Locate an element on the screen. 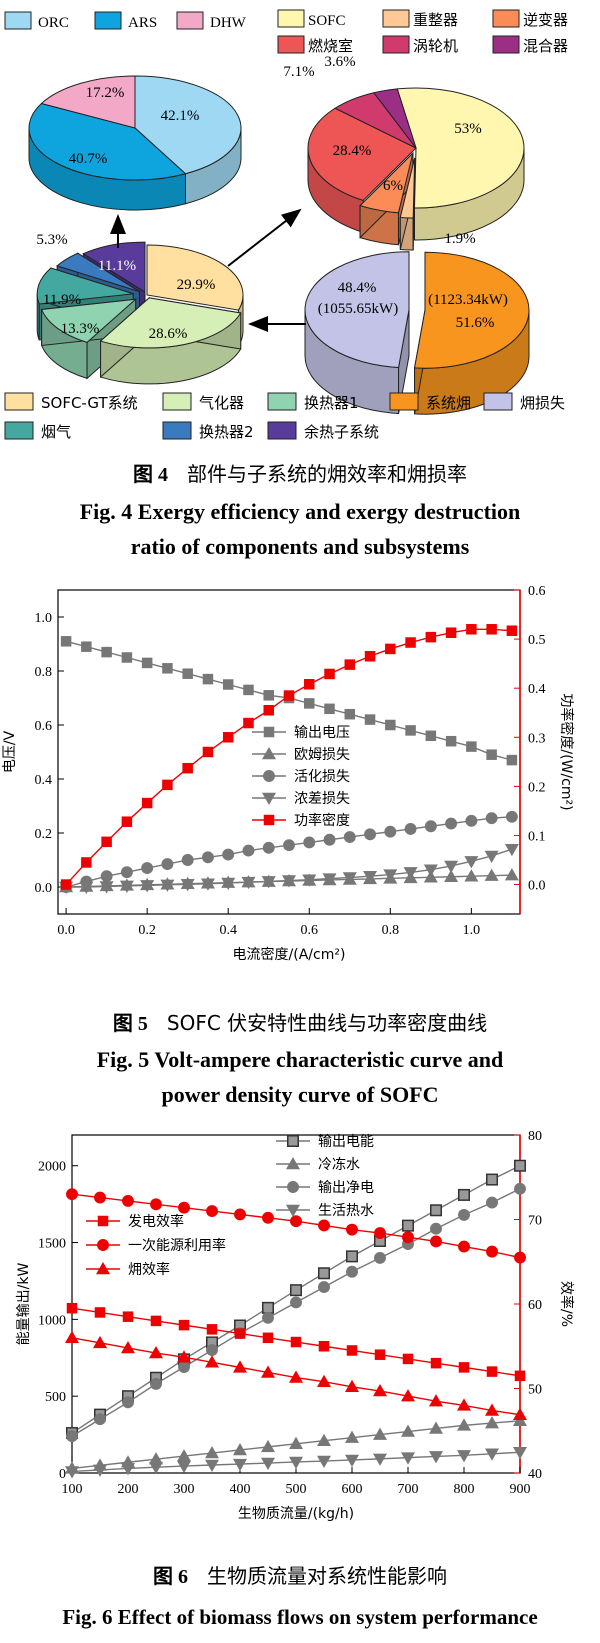 This screenshot has width=600, height=1643. fig5-ytick-label-0: 0.0 is located at coordinates (44, 888).